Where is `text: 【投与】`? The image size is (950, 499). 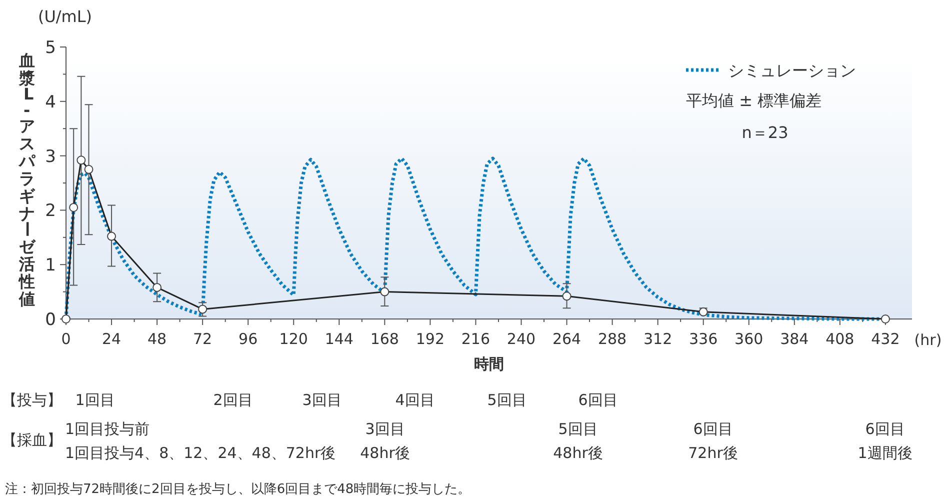
text: 【投与】 is located at coordinates (32, 400).